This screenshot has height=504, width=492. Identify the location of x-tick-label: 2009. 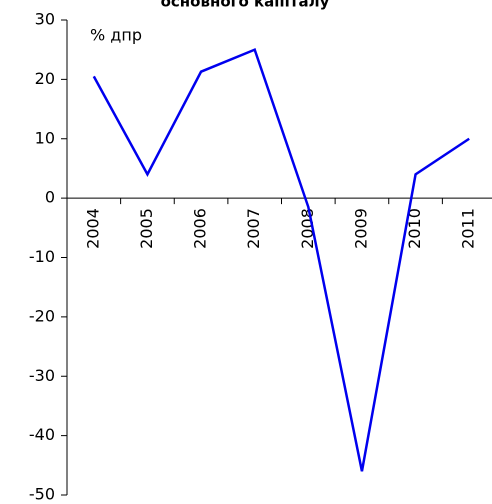
(360, 228).